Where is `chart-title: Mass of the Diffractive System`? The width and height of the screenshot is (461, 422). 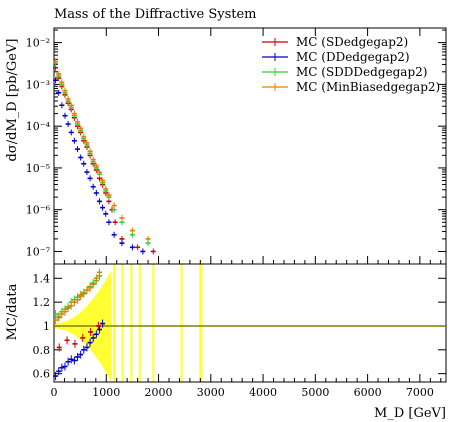
chart-title: Mass of the Diffractive System is located at coordinates (155, 14).